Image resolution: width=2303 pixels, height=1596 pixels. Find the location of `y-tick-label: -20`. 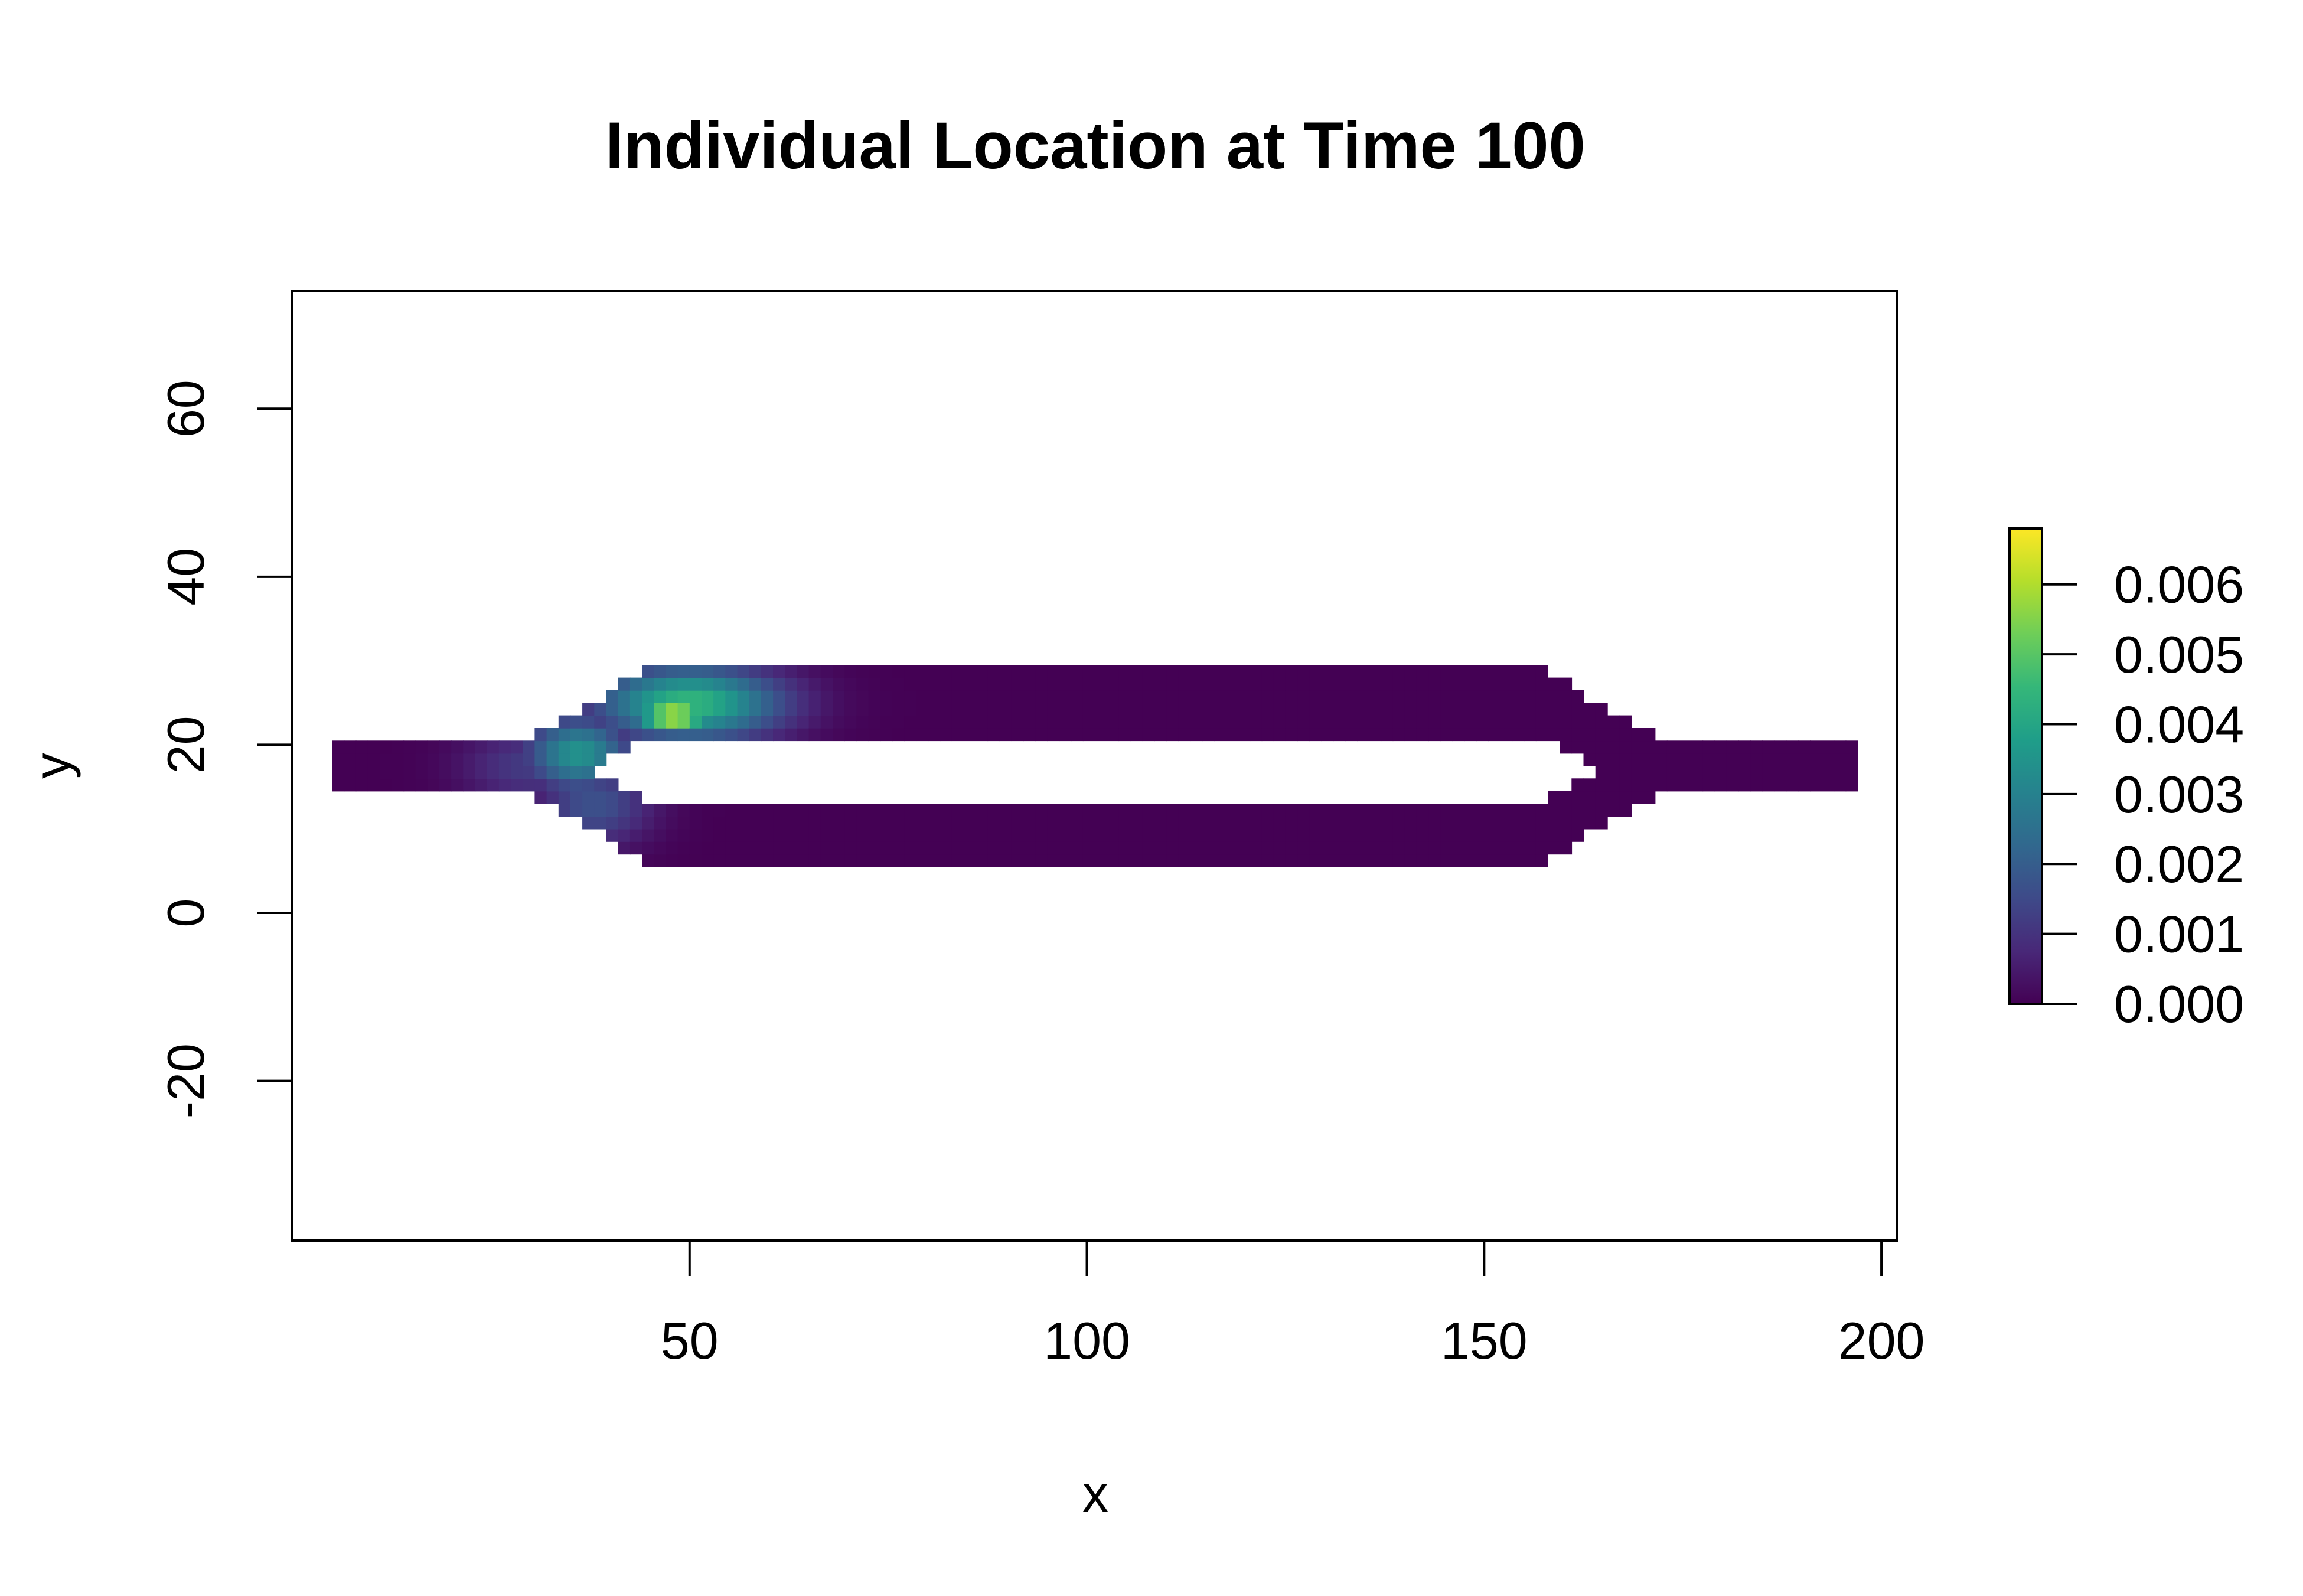

y-tick-label: -20 is located at coordinates (185, 1080).